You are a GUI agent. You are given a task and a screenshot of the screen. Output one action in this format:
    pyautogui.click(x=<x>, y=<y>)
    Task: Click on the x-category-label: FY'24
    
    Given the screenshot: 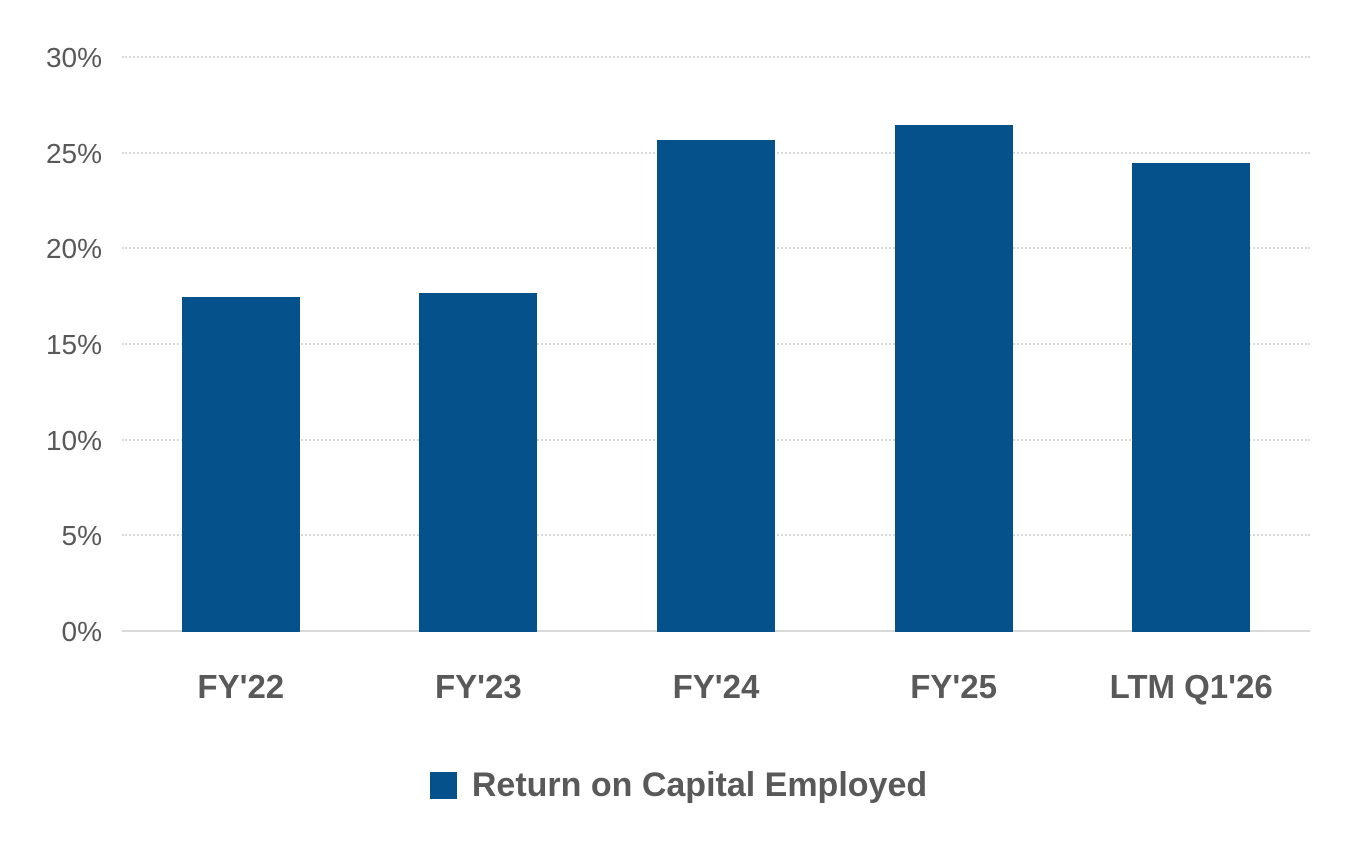 What is the action you would take?
    pyautogui.click(x=716, y=686)
    